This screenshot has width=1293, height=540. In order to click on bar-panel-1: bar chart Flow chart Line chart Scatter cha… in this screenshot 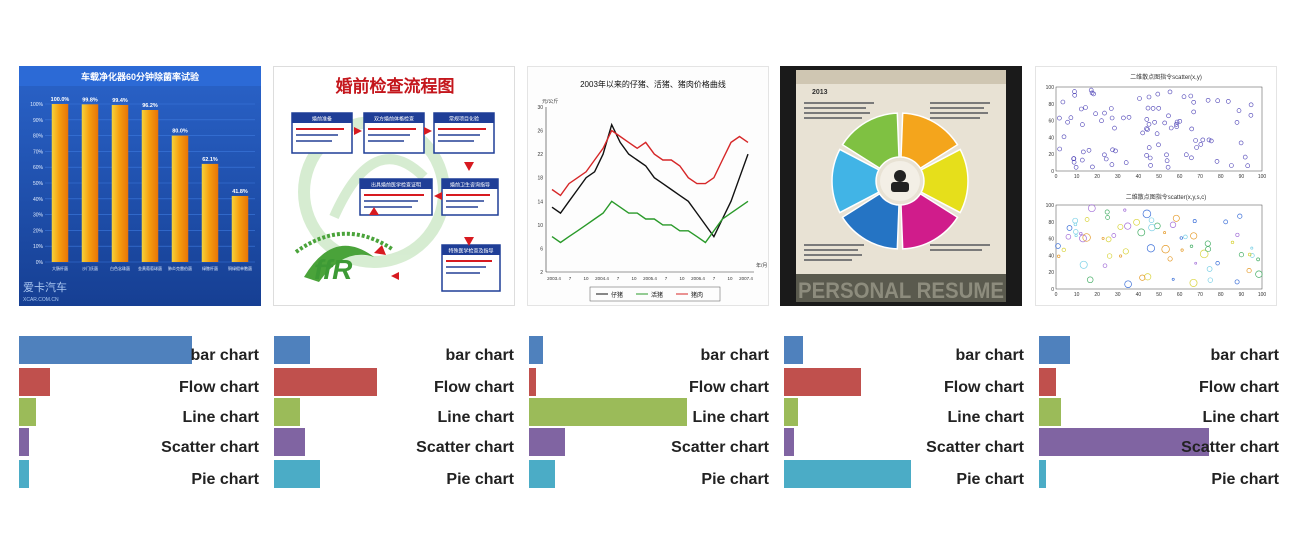, I will do `click(139, 416)`.